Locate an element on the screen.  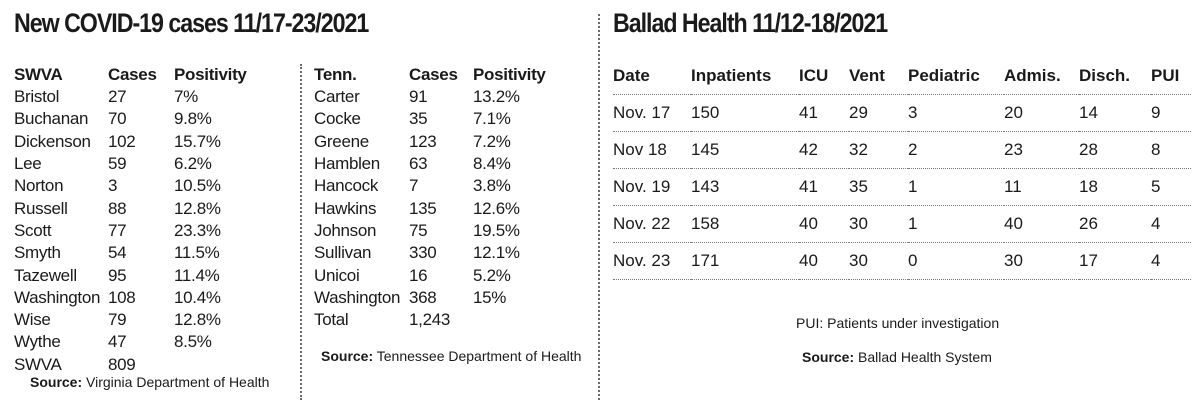
tenn-row-cell: Unicoi is located at coordinates (337, 275).